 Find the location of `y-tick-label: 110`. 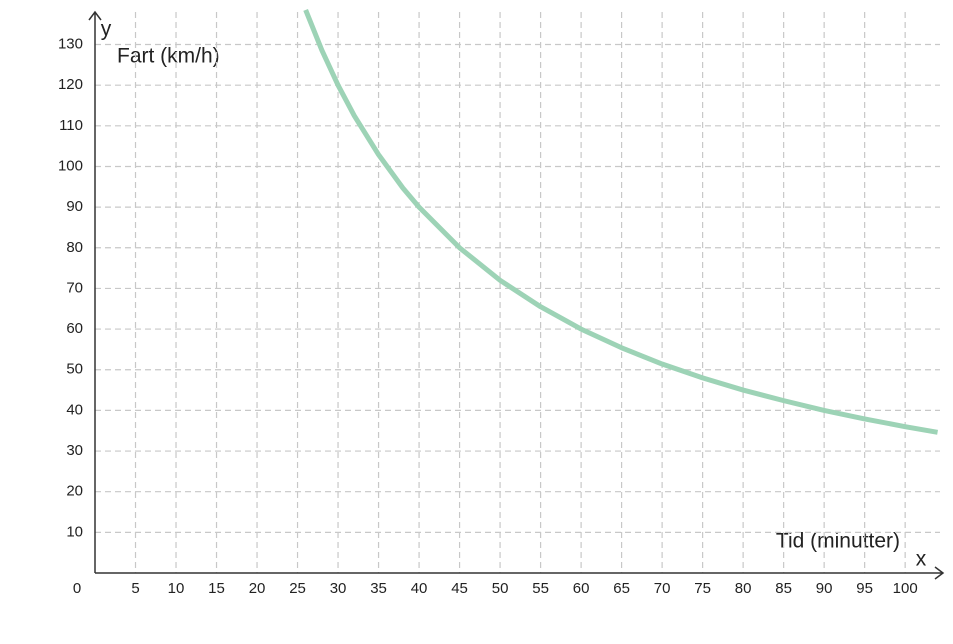

y-tick-label: 110 is located at coordinates (71, 125).